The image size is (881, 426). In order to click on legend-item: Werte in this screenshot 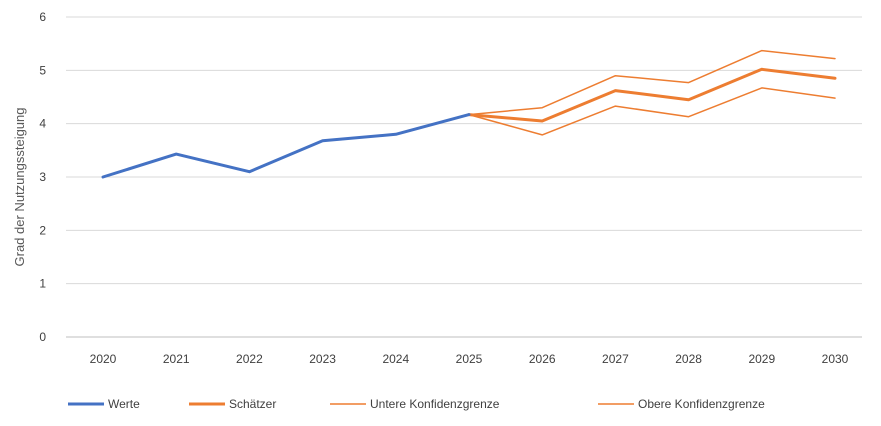, I will do `click(104, 404)`.